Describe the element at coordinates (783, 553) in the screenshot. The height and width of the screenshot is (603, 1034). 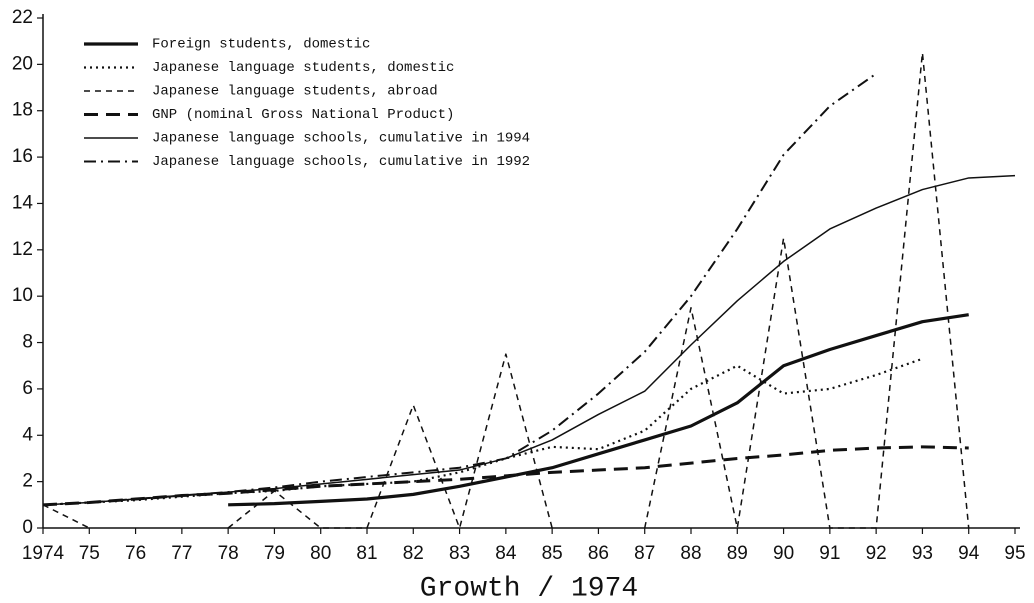
I see `x-tick-label: 90` at that location.